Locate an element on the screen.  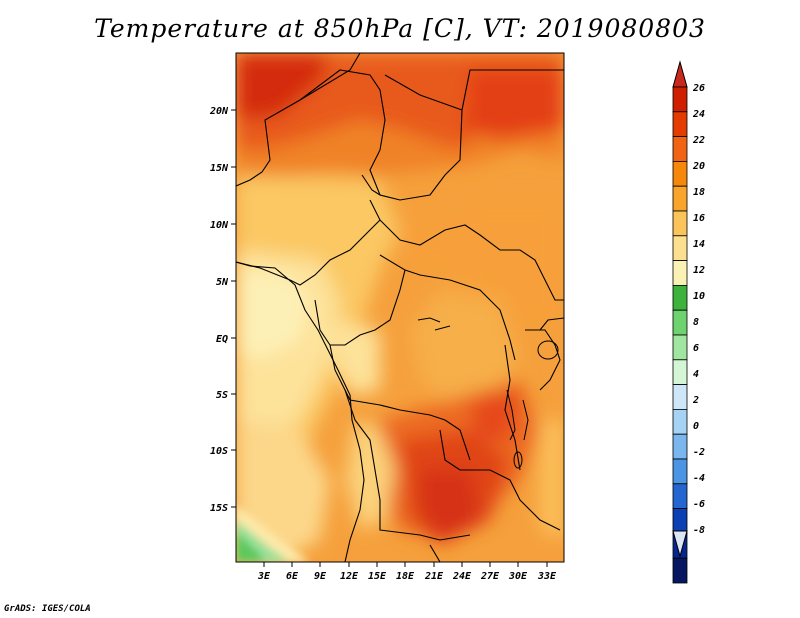
lon-label: 3E is located at coordinates (264, 576).